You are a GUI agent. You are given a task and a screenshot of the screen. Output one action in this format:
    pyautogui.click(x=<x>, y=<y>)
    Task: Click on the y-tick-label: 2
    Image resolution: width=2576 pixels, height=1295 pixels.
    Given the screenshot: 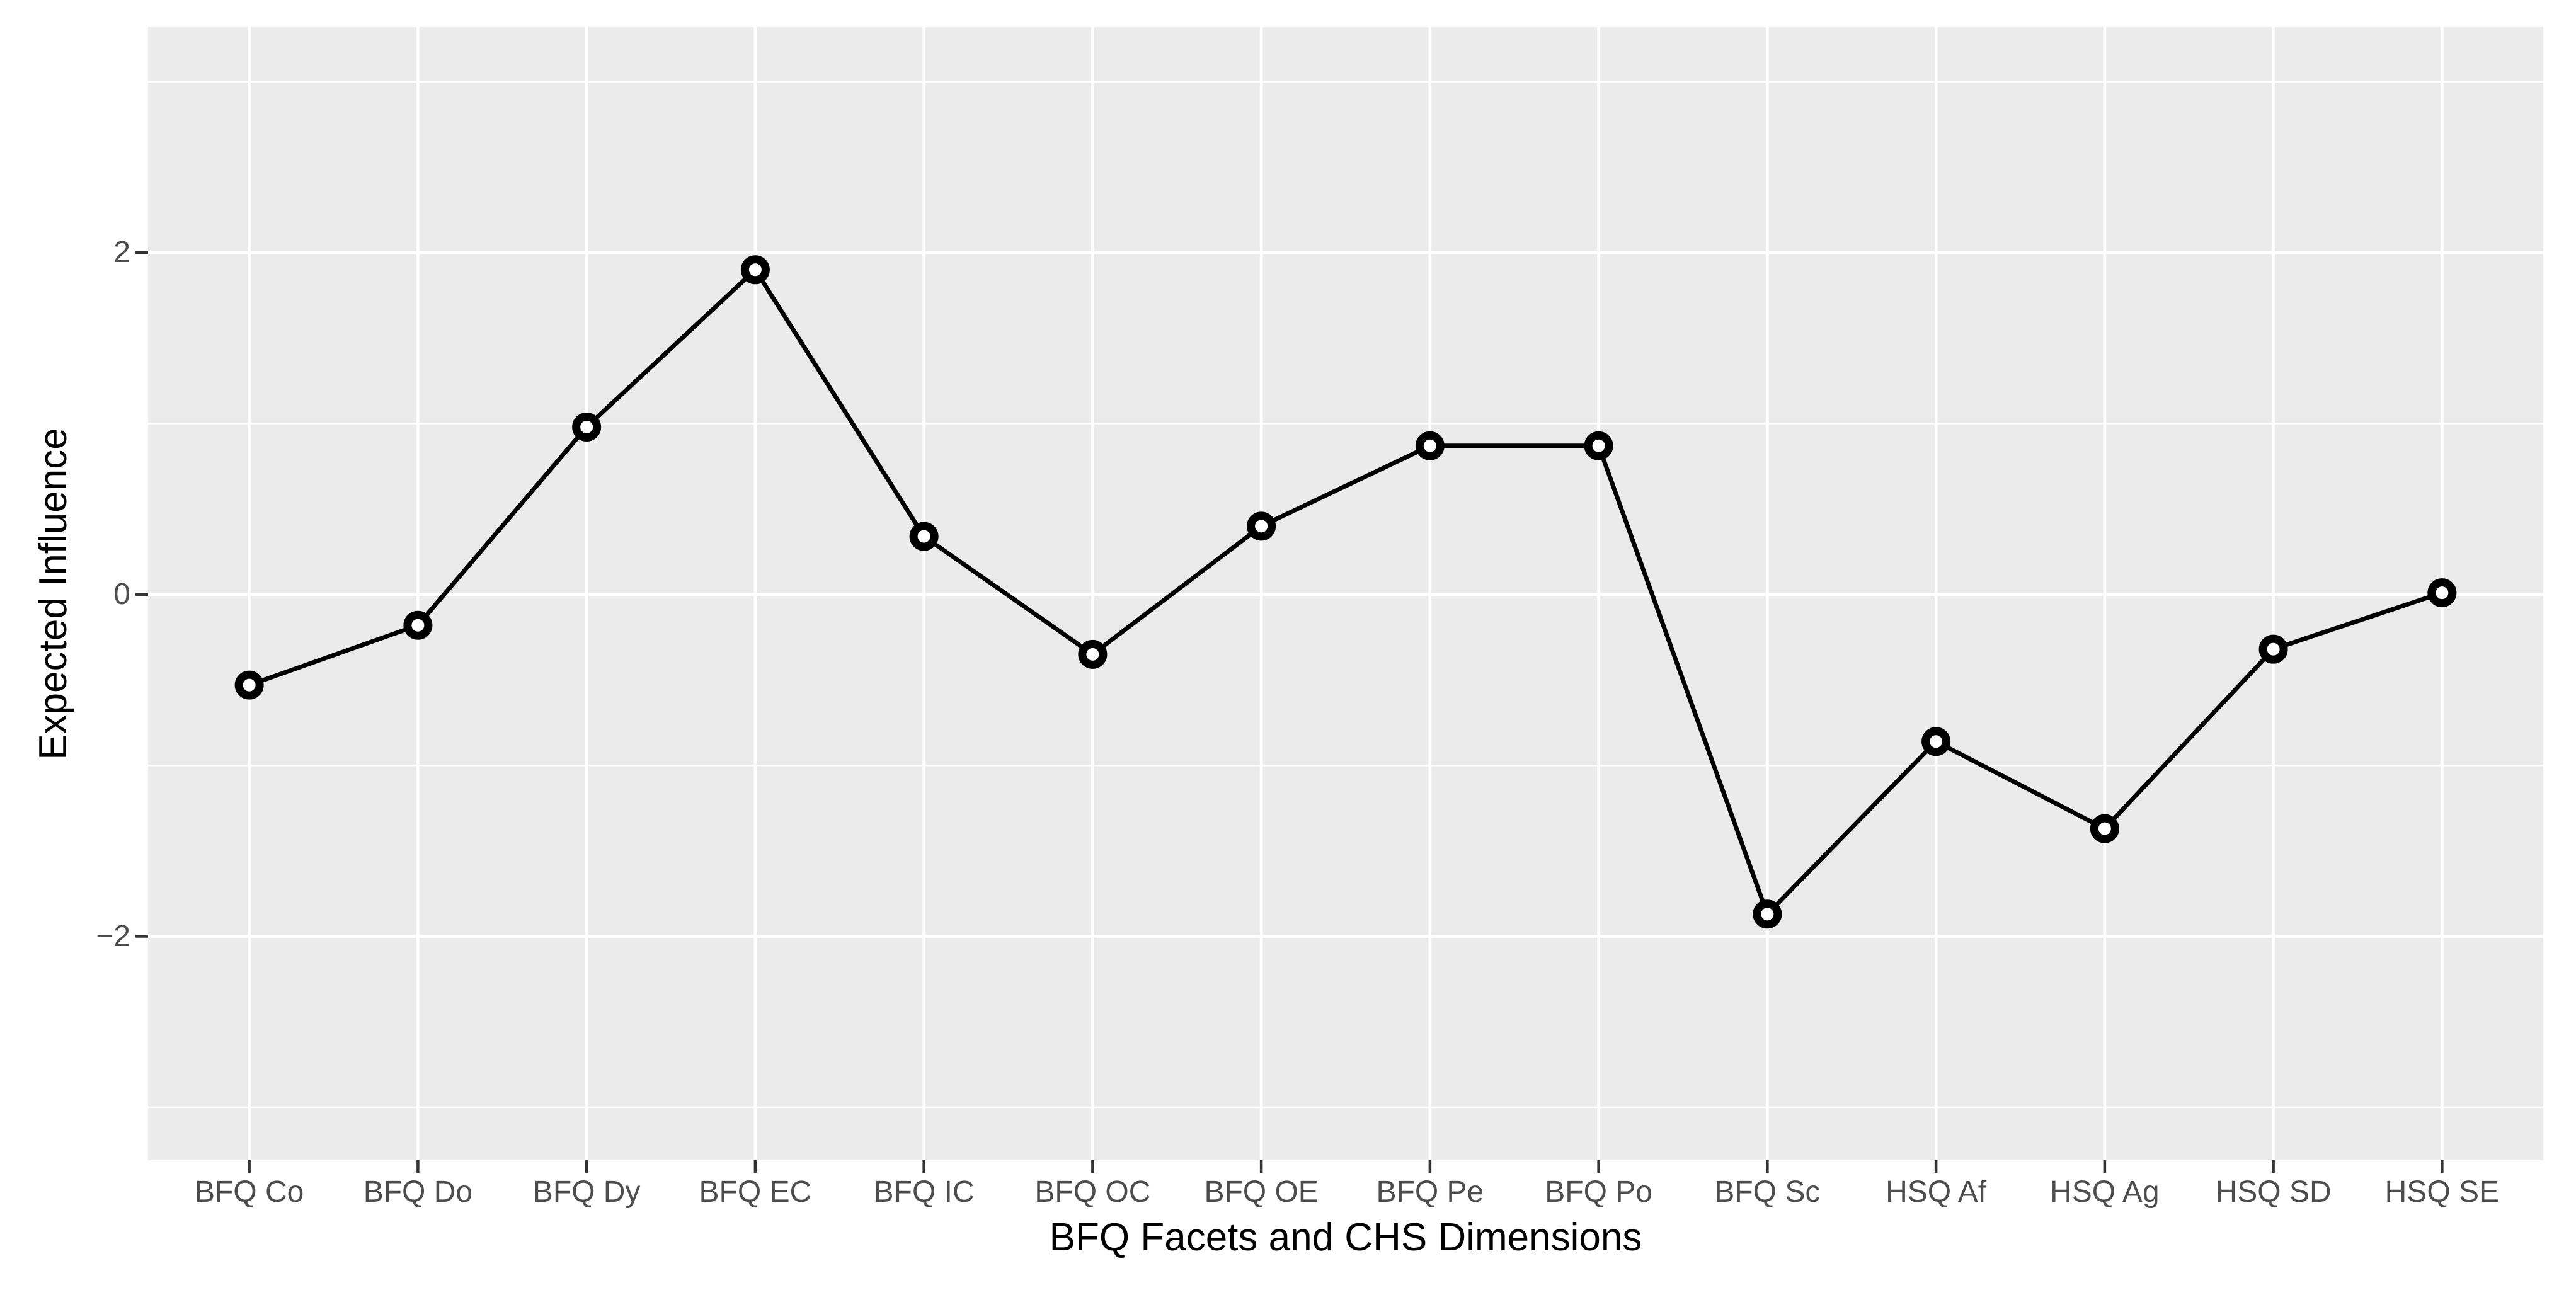 What is the action you would take?
    pyautogui.click(x=122, y=253)
    